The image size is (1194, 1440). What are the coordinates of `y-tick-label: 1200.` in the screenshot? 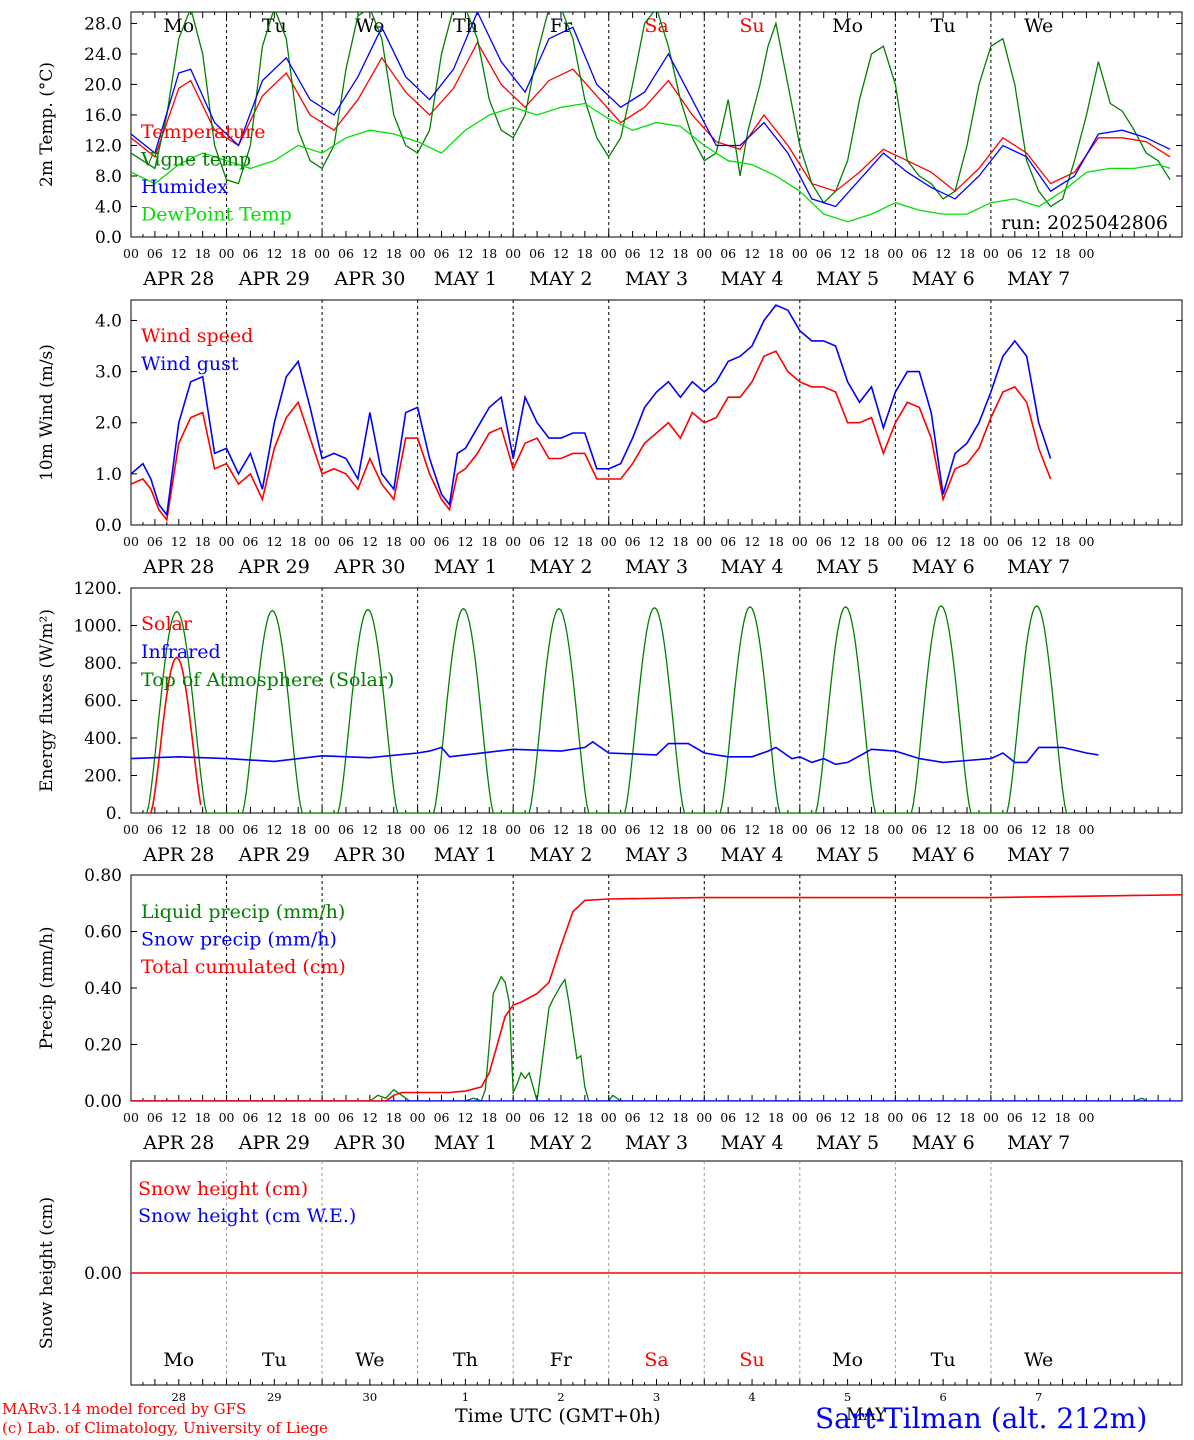 It's located at (97, 589).